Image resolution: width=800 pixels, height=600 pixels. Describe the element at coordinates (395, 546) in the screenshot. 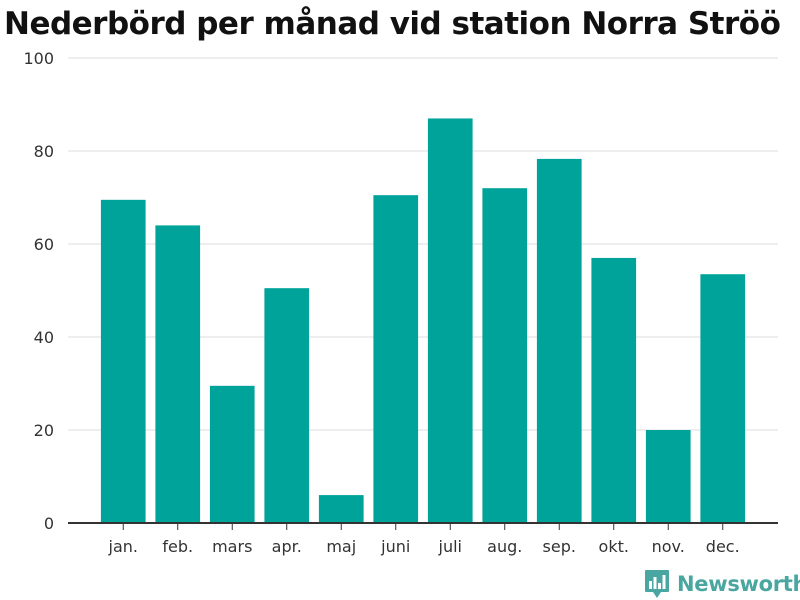

I see `x-tick-label: juni` at that location.